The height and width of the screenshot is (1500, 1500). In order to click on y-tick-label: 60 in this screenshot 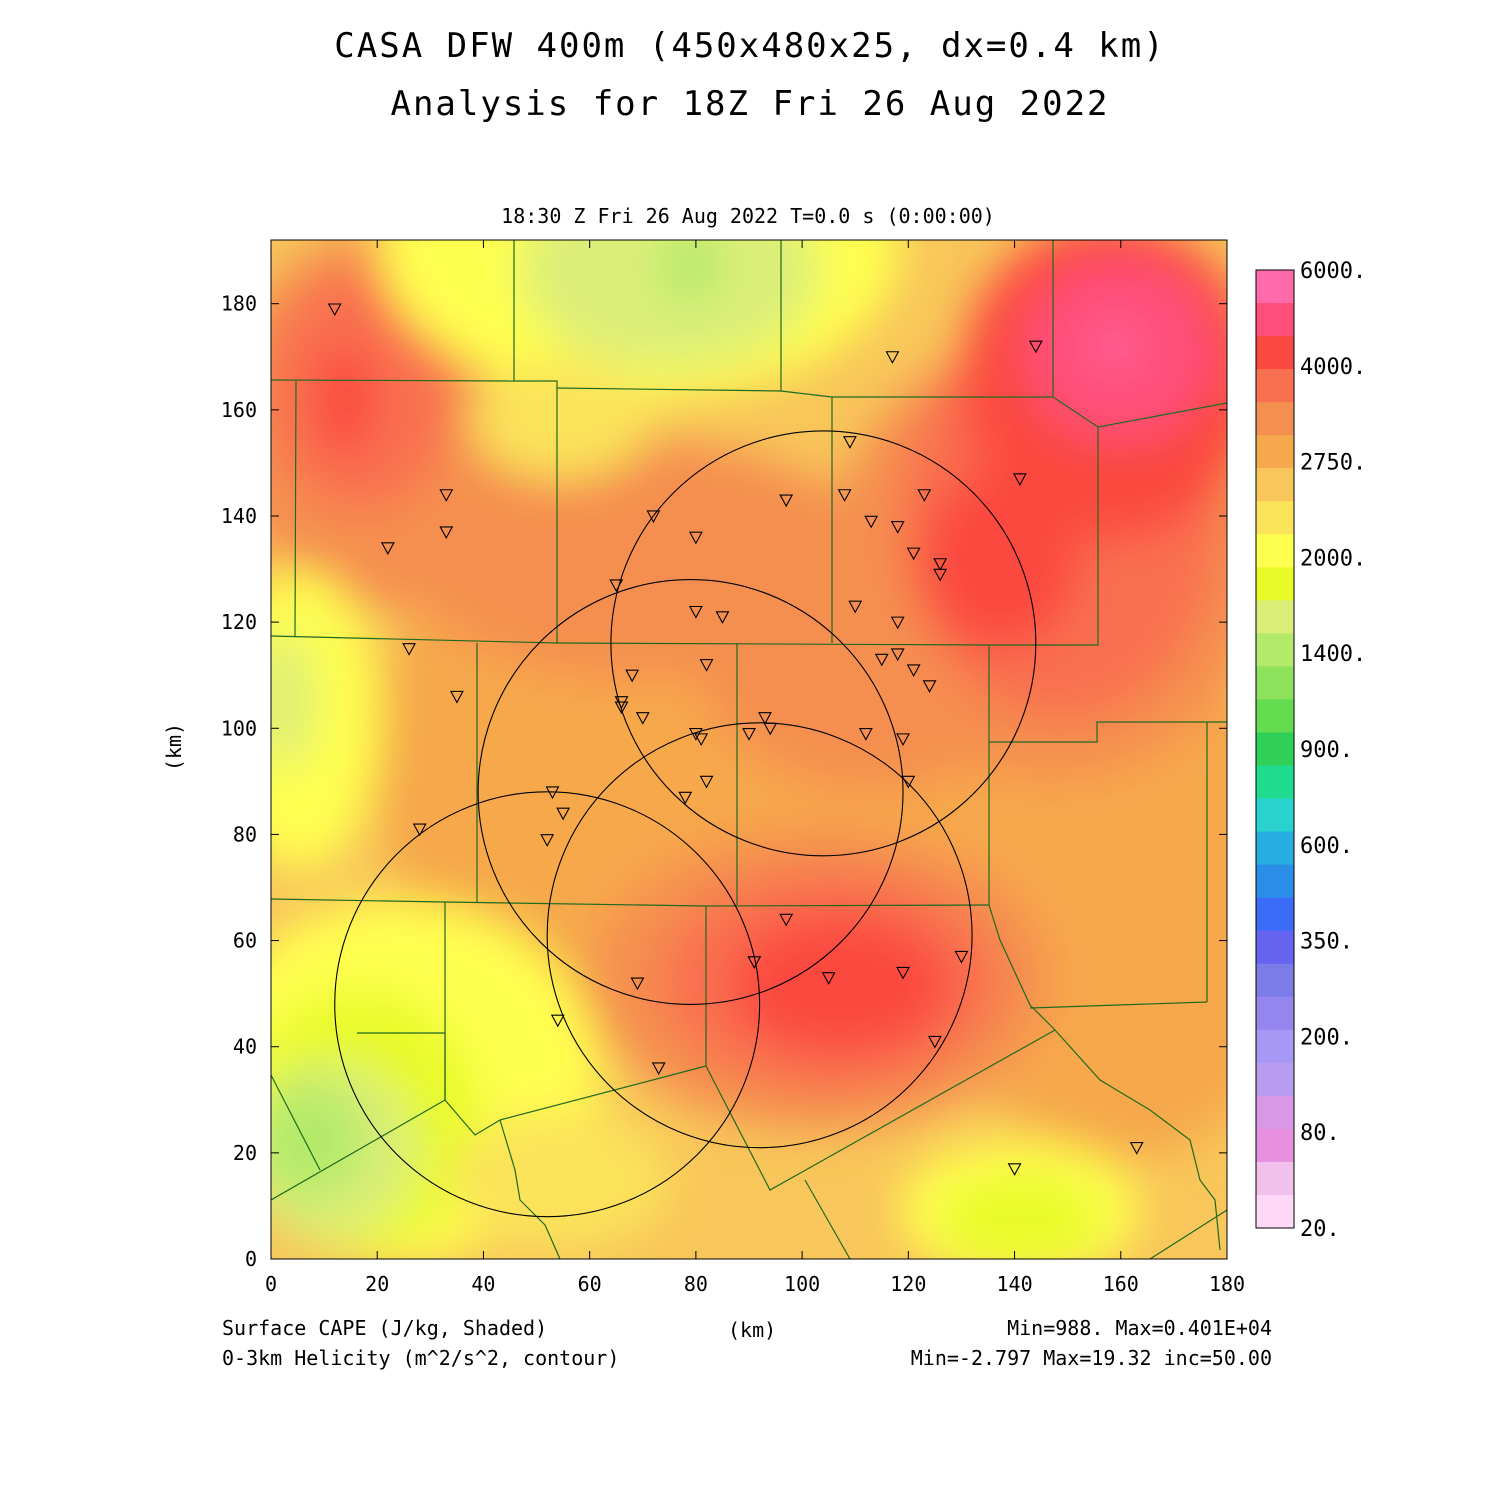, I will do `click(245, 941)`.